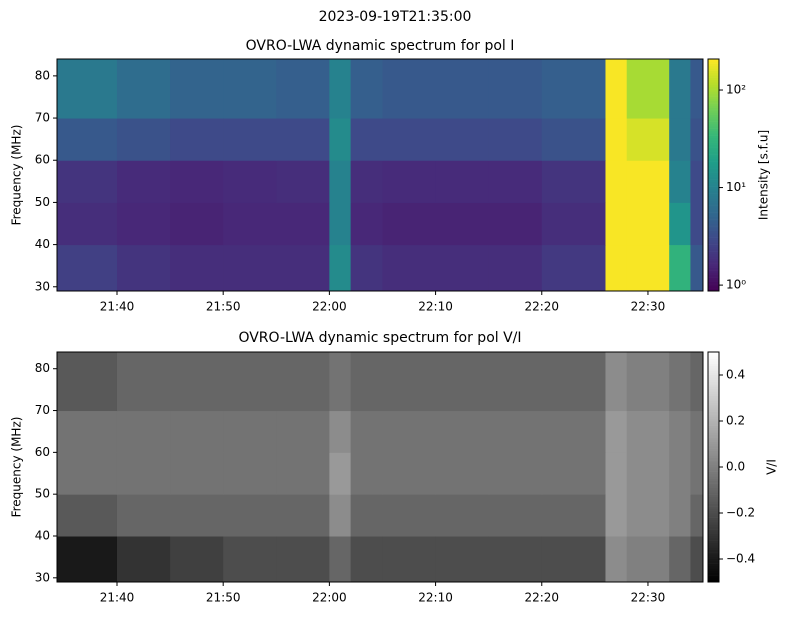  What do you see at coordinates (117, 307) in the screenshot?
I see `x-tick-label: 21:40` at bounding box center [117, 307].